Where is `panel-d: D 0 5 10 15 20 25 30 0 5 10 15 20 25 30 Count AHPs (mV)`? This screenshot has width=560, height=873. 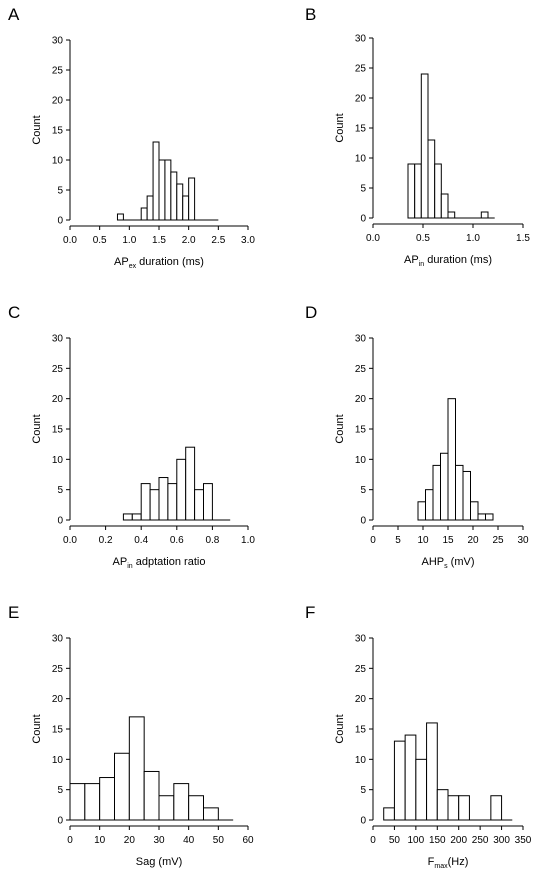
panel-d: D 0 5 10 15 20 25 30 0 5 10 15 20 25 30 Count AHPs (mV) is located at coordinates (417, 436).